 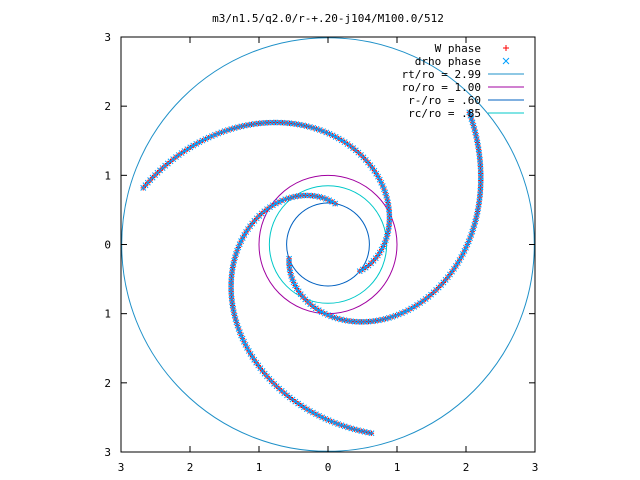 I want to click on legend-label-4: r-/ro = .60, so click(x=444, y=100).